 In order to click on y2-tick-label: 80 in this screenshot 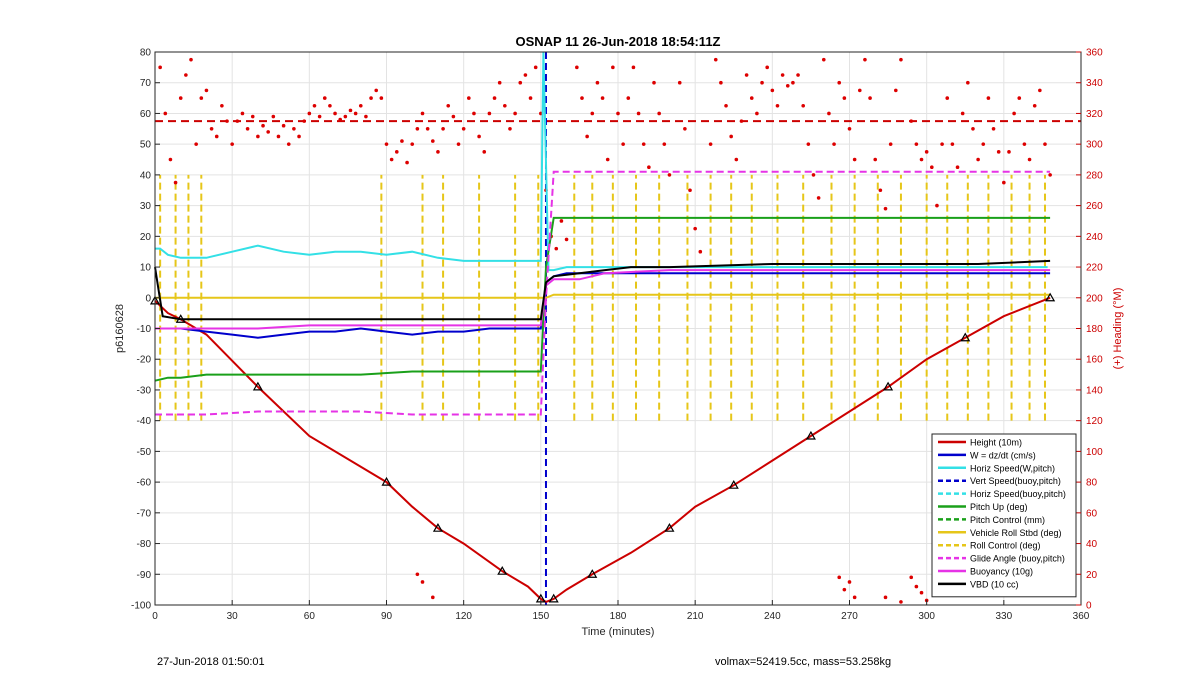, I will do `click(1092, 483)`.